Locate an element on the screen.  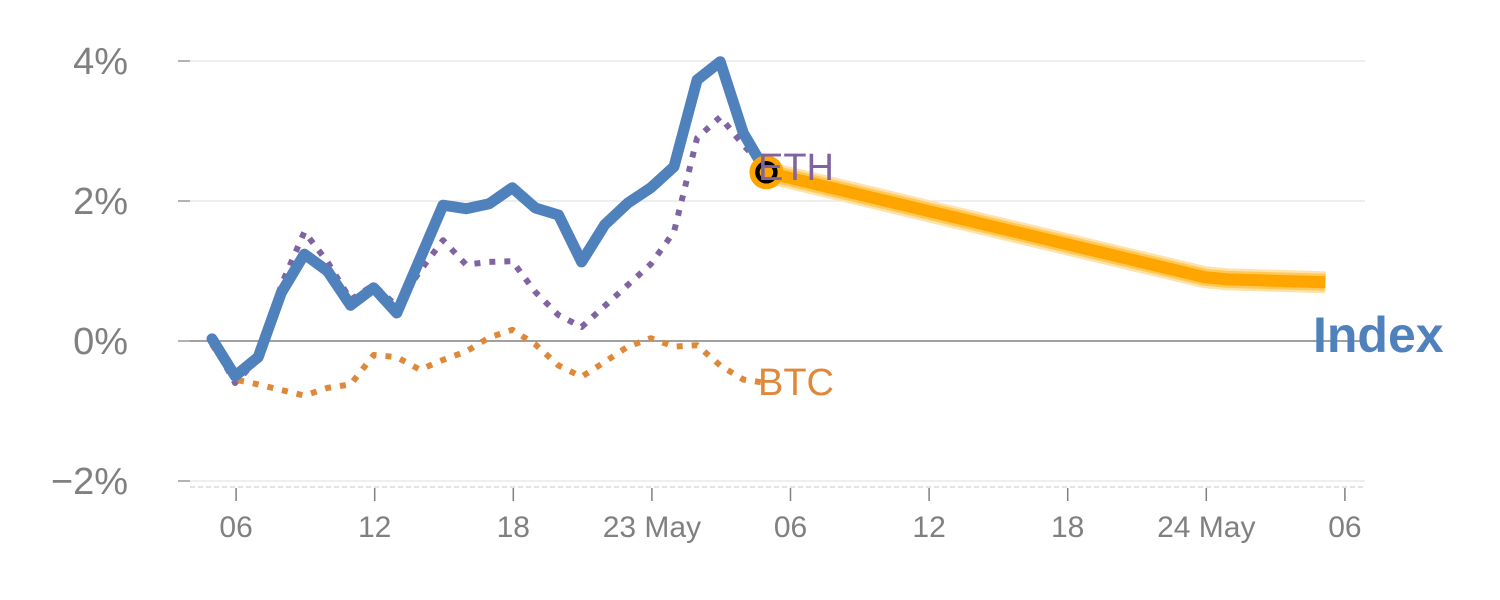
x-axis: 06 12 18 23 May 06 12 18 24 May 06 is located at coordinates (777, 515).